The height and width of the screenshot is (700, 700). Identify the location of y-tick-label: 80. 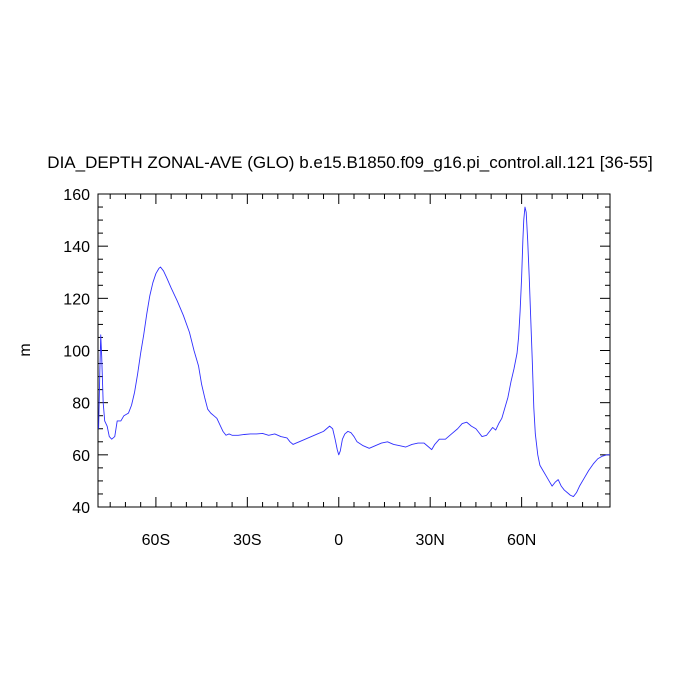
(81, 404).